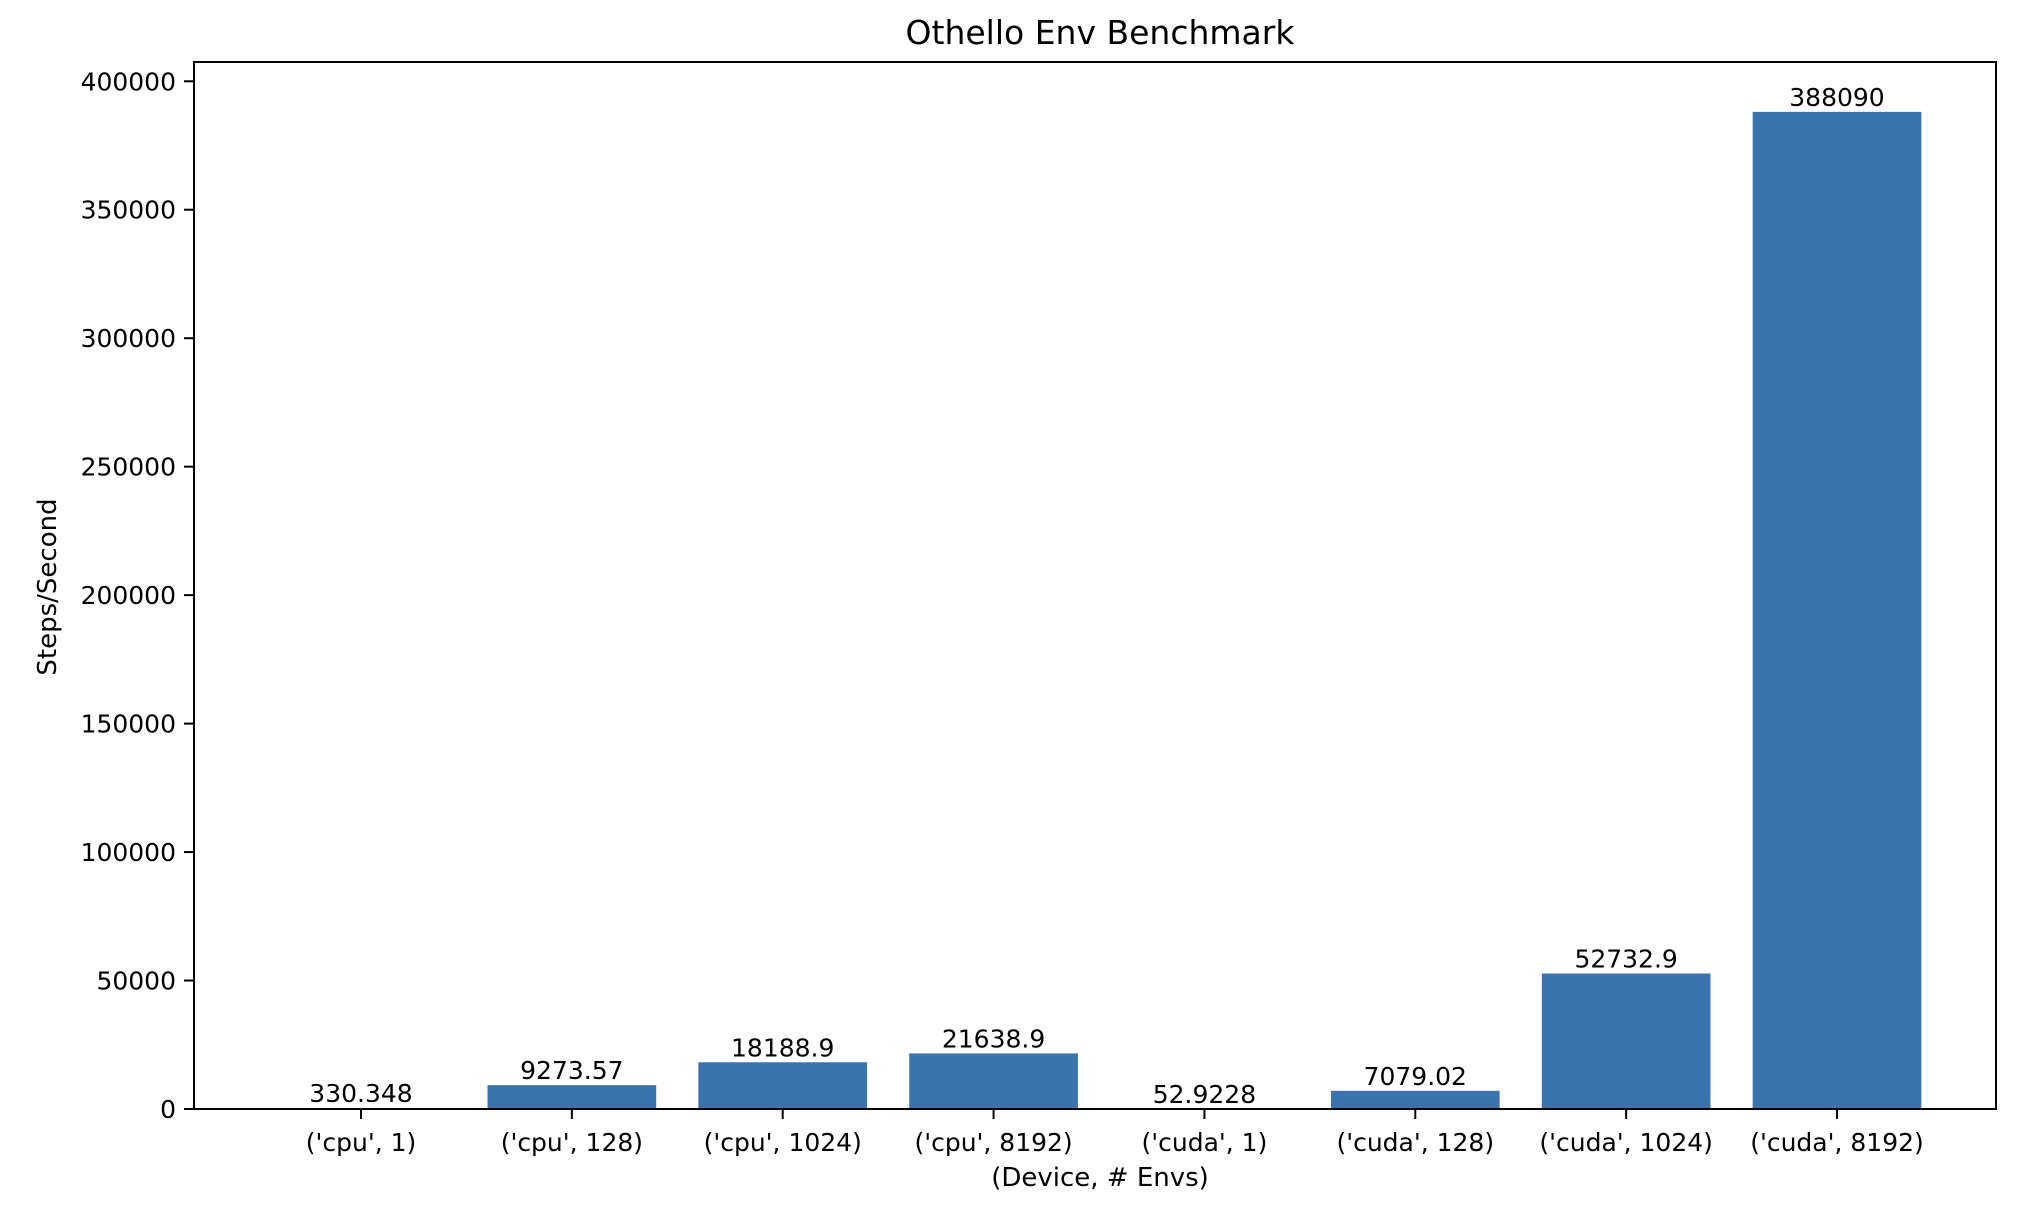  I want to click on bar-value-label: 330.348, so click(360, 1093).